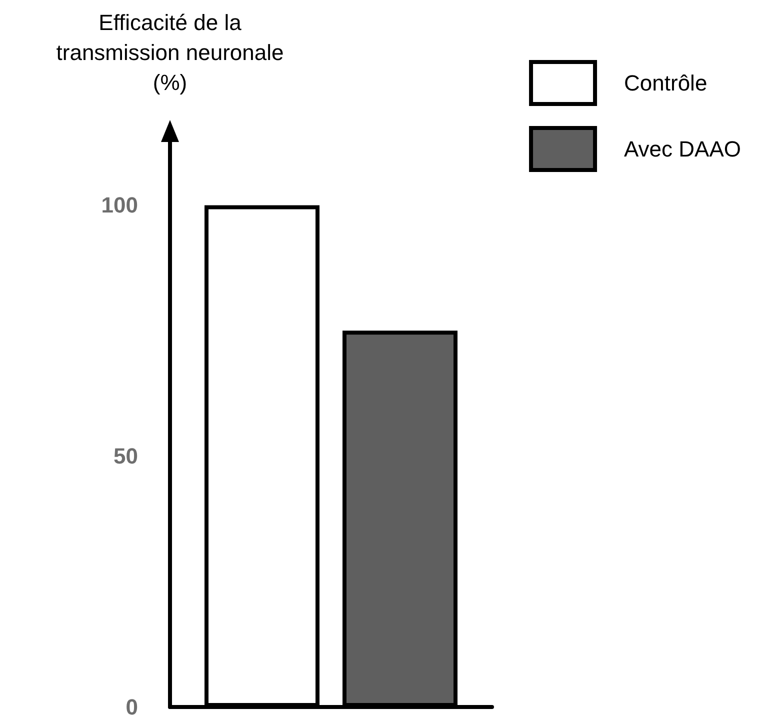 This screenshot has height=718, width=766. Describe the element at coordinates (683, 149) in the screenshot. I see `legend-label: Avec DAAO` at that location.